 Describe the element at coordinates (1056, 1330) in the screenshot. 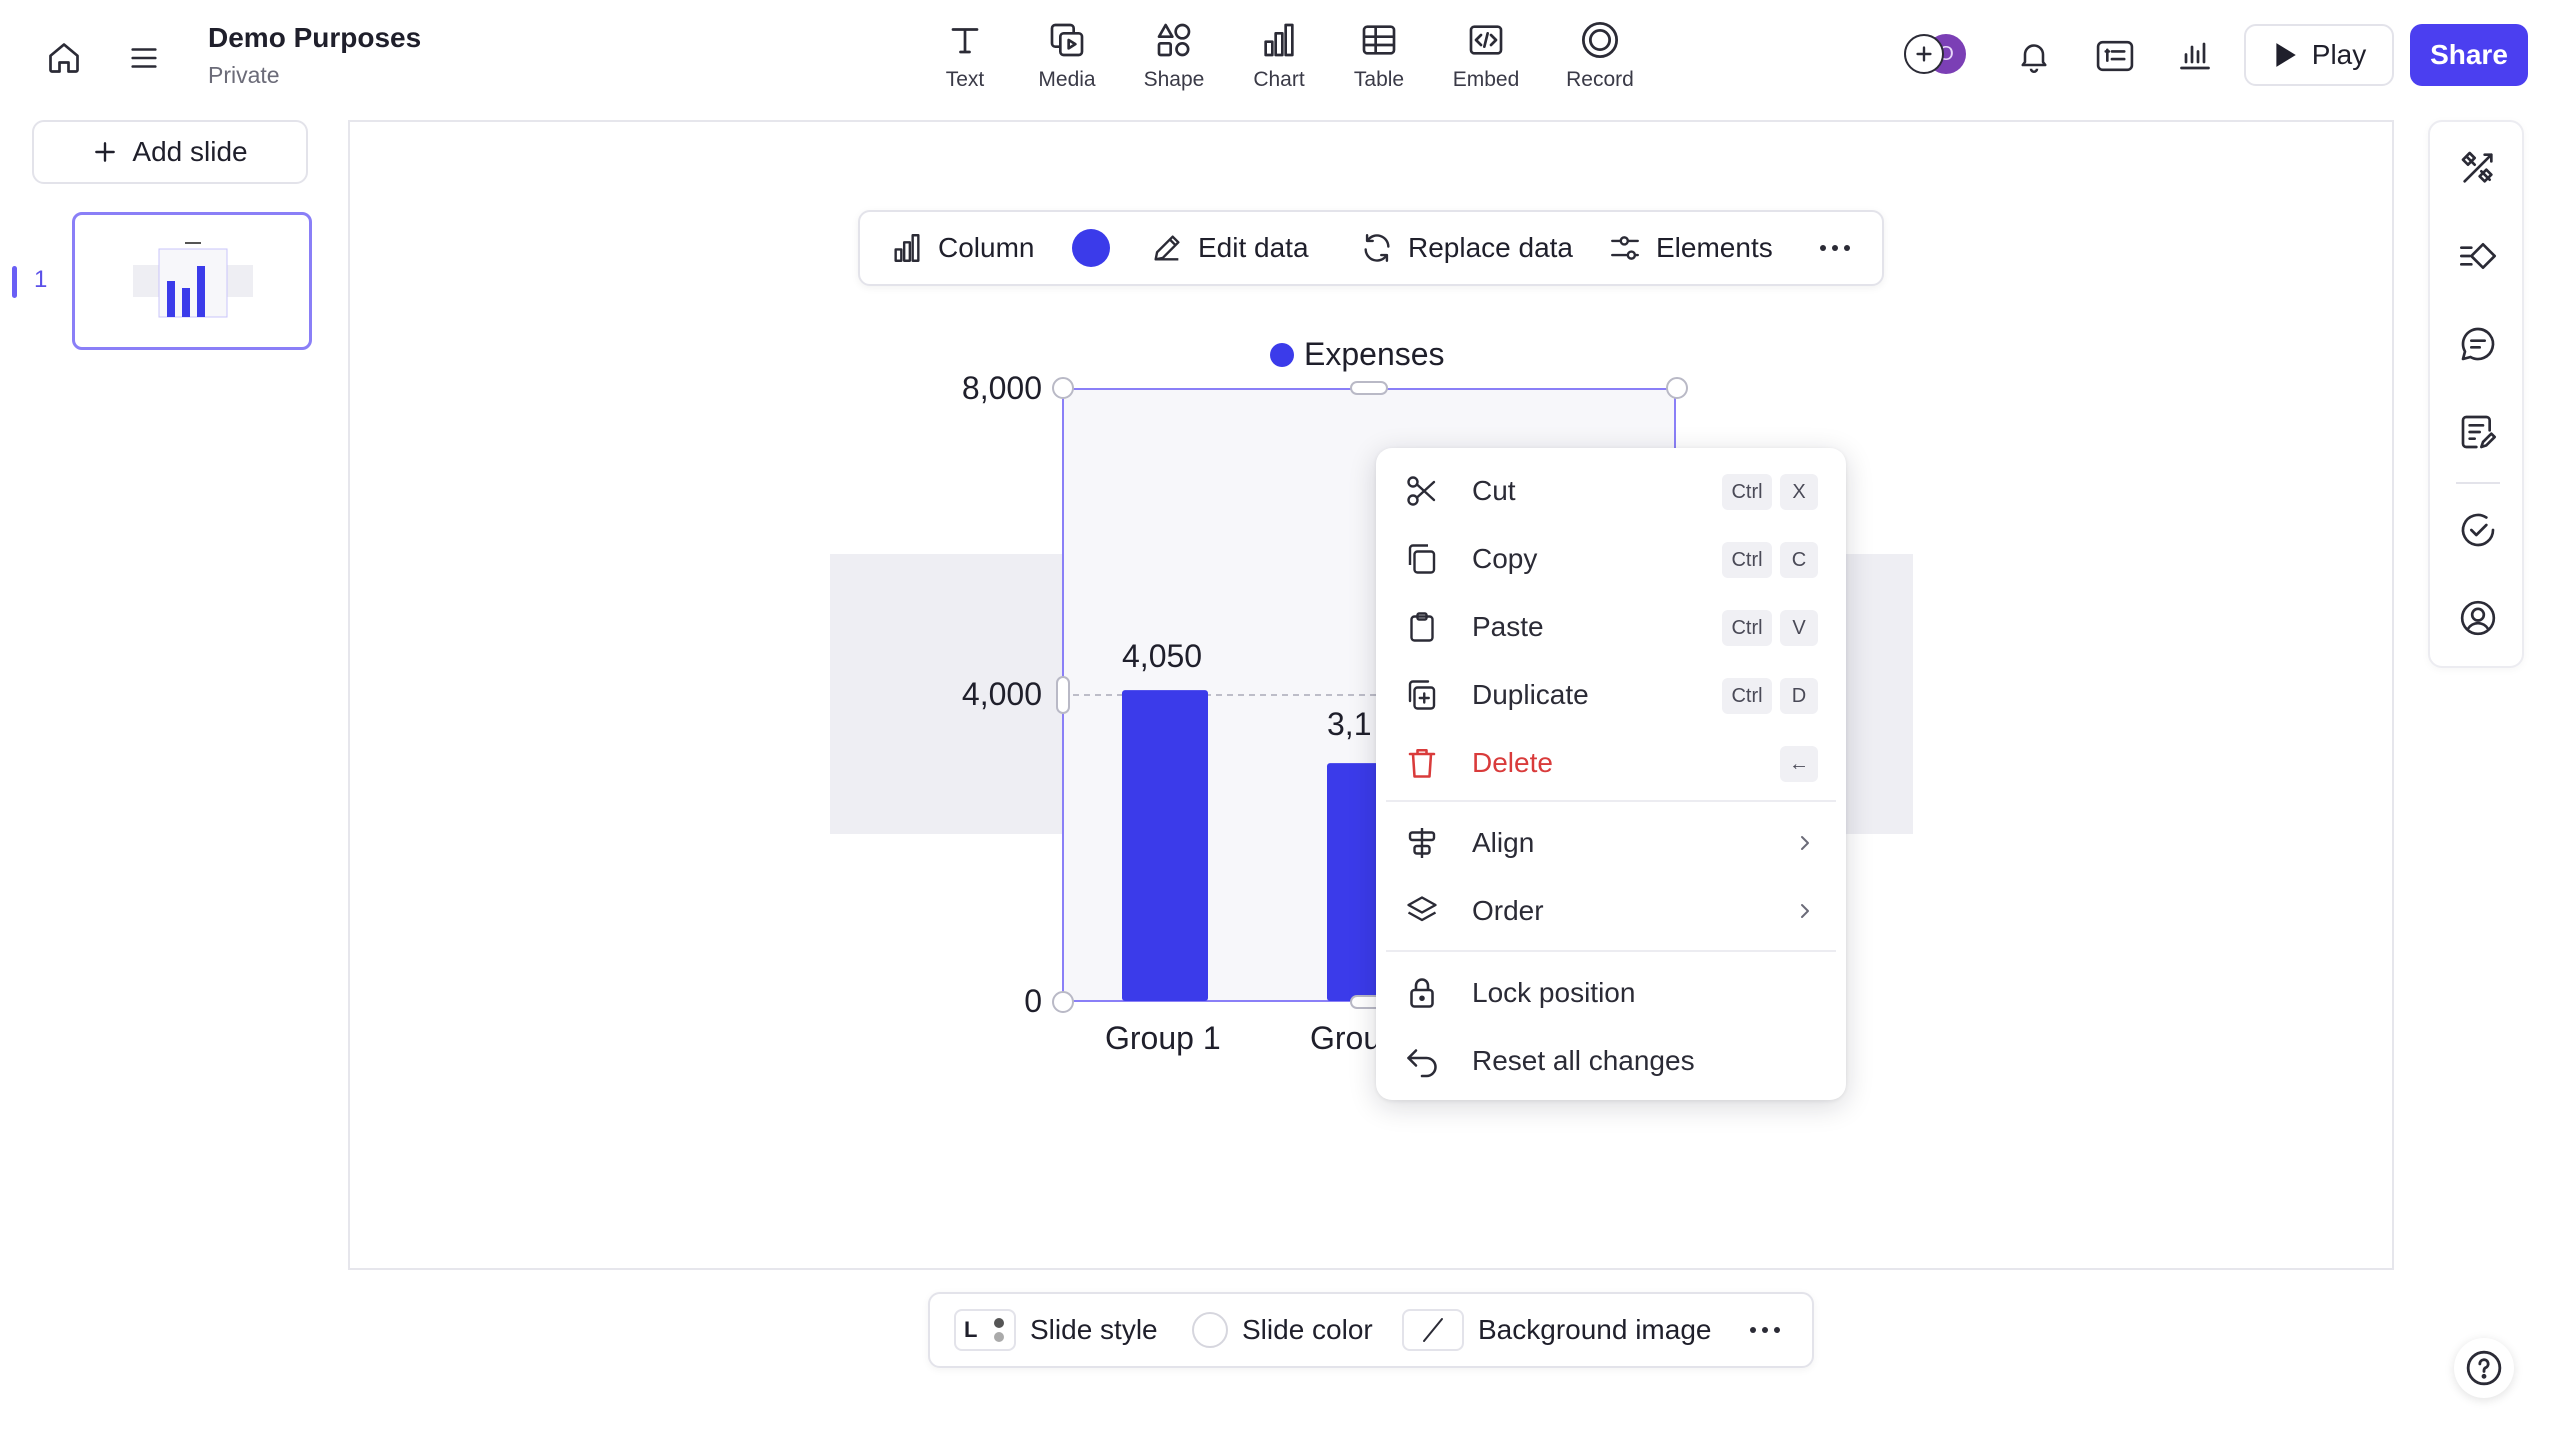

I see `slide-style-button: L Slide style` at that location.